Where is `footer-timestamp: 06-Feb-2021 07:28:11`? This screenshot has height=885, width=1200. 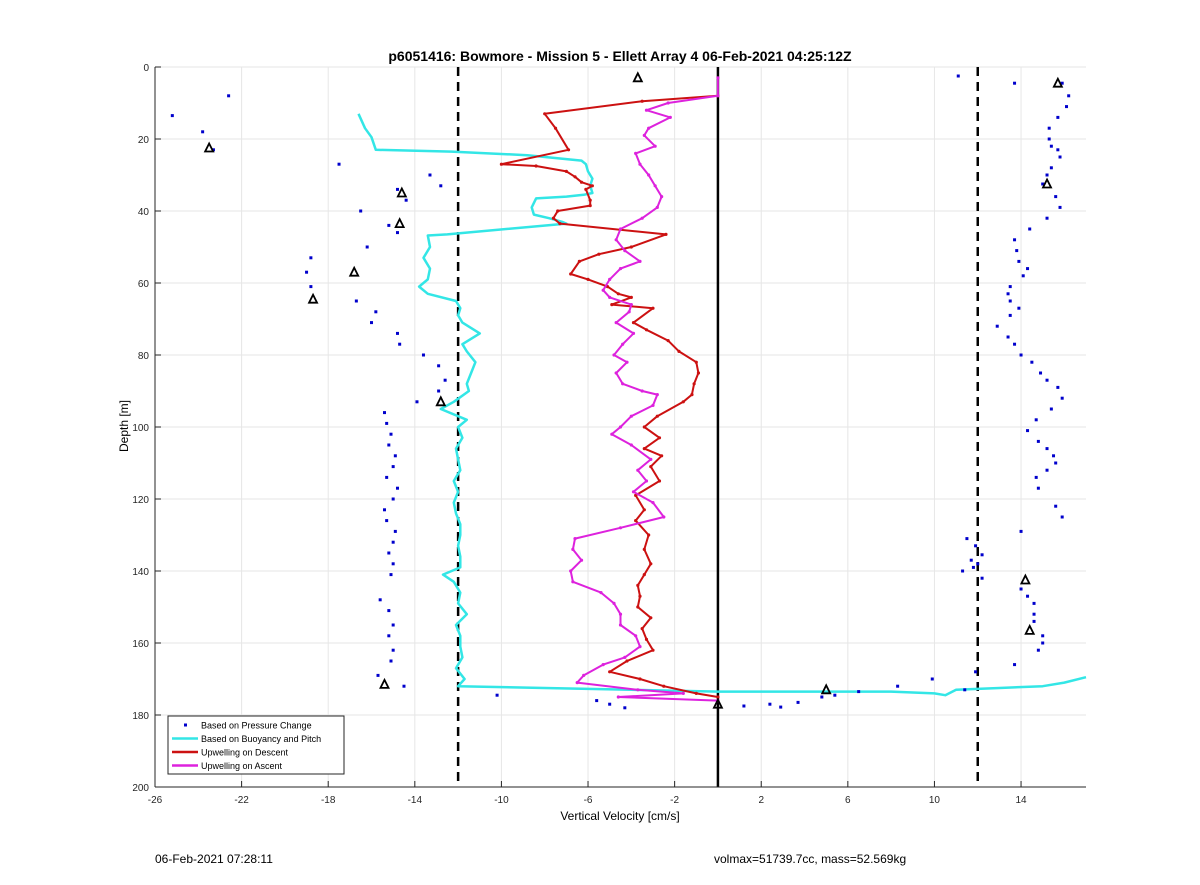
footer-timestamp: 06-Feb-2021 07:28:11 is located at coordinates (214, 859).